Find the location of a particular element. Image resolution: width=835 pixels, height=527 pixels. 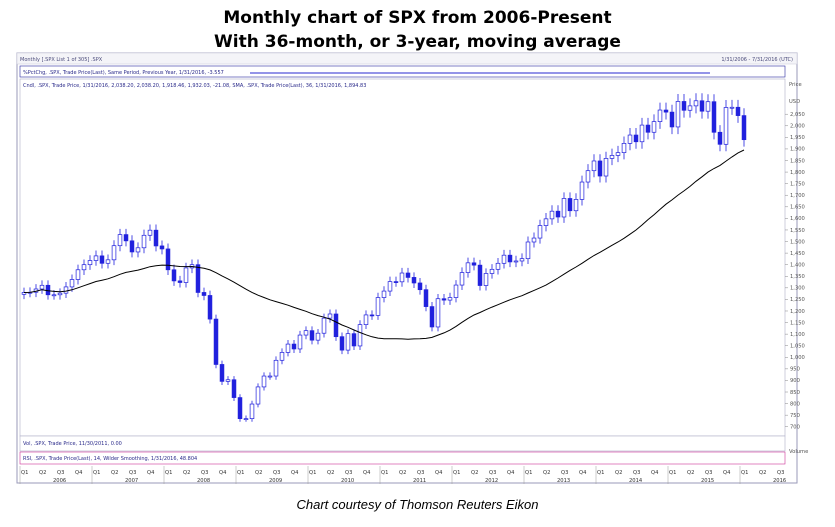

price-tick-label: 1,350 is located at coordinates (797, 277).